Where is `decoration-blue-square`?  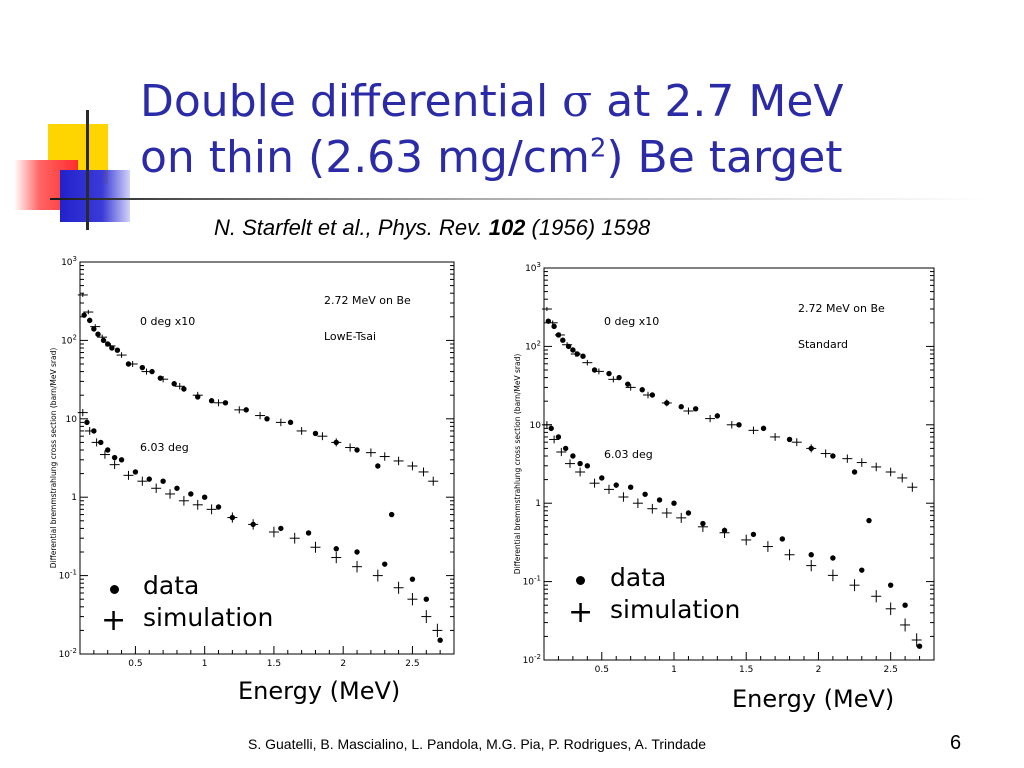 decoration-blue-square is located at coordinates (95, 196).